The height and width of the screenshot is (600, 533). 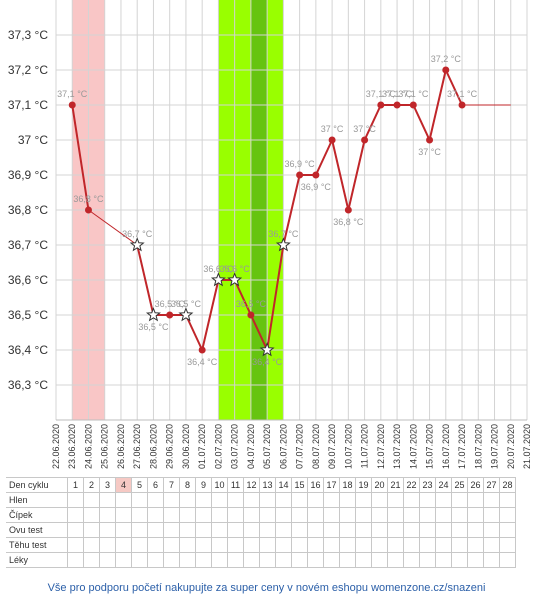 What do you see at coordinates (459, 485) in the screenshot?
I see `cycle-day-cell: 25` at bounding box center [459, 485].